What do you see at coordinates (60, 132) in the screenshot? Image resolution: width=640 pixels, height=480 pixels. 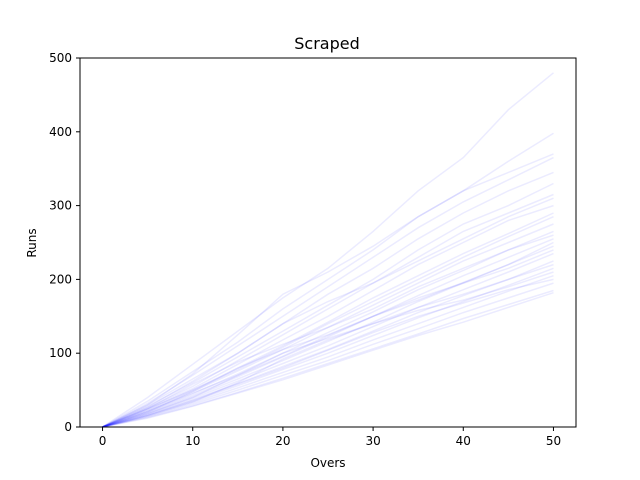 I see `y-tick-label: 400` at bounding box center [60, 132].